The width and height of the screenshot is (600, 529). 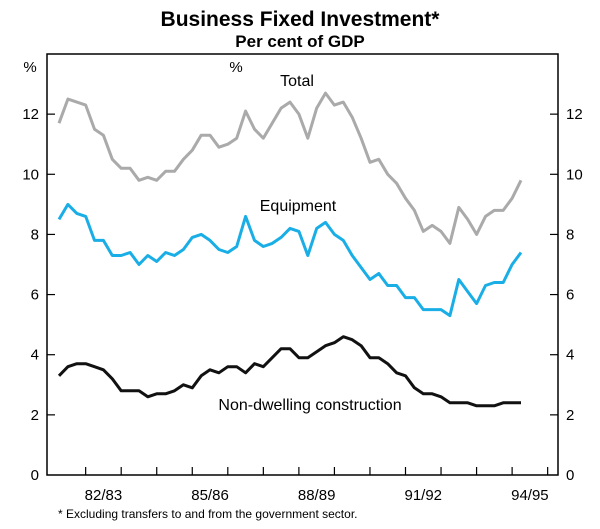 I want to click on y-tick-label-left: 10, so click(x=30, y=174).